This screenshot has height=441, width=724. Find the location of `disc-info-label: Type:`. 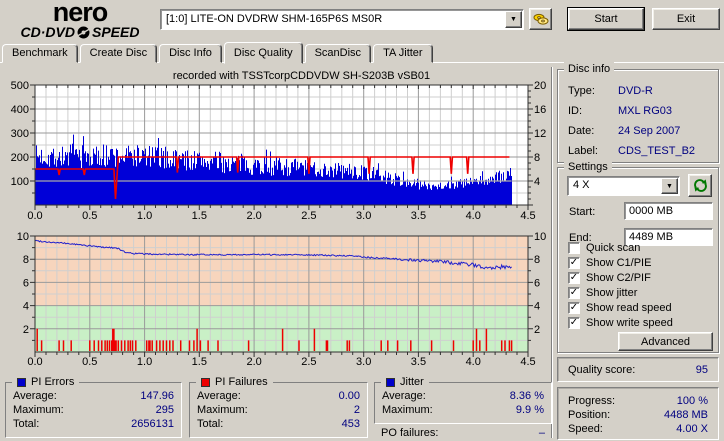

disc-info-label: Type: is located at coordinates (581, 91).